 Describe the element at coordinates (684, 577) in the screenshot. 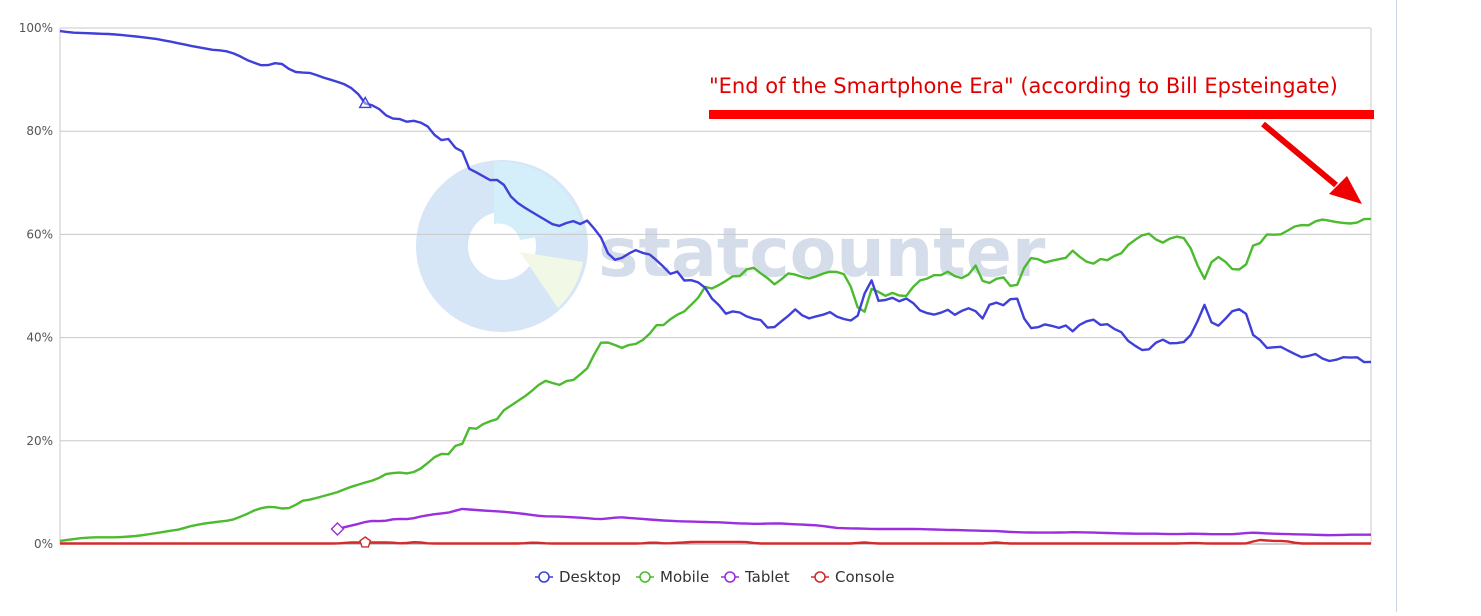

I see `legend-label: Mobile` at that location.